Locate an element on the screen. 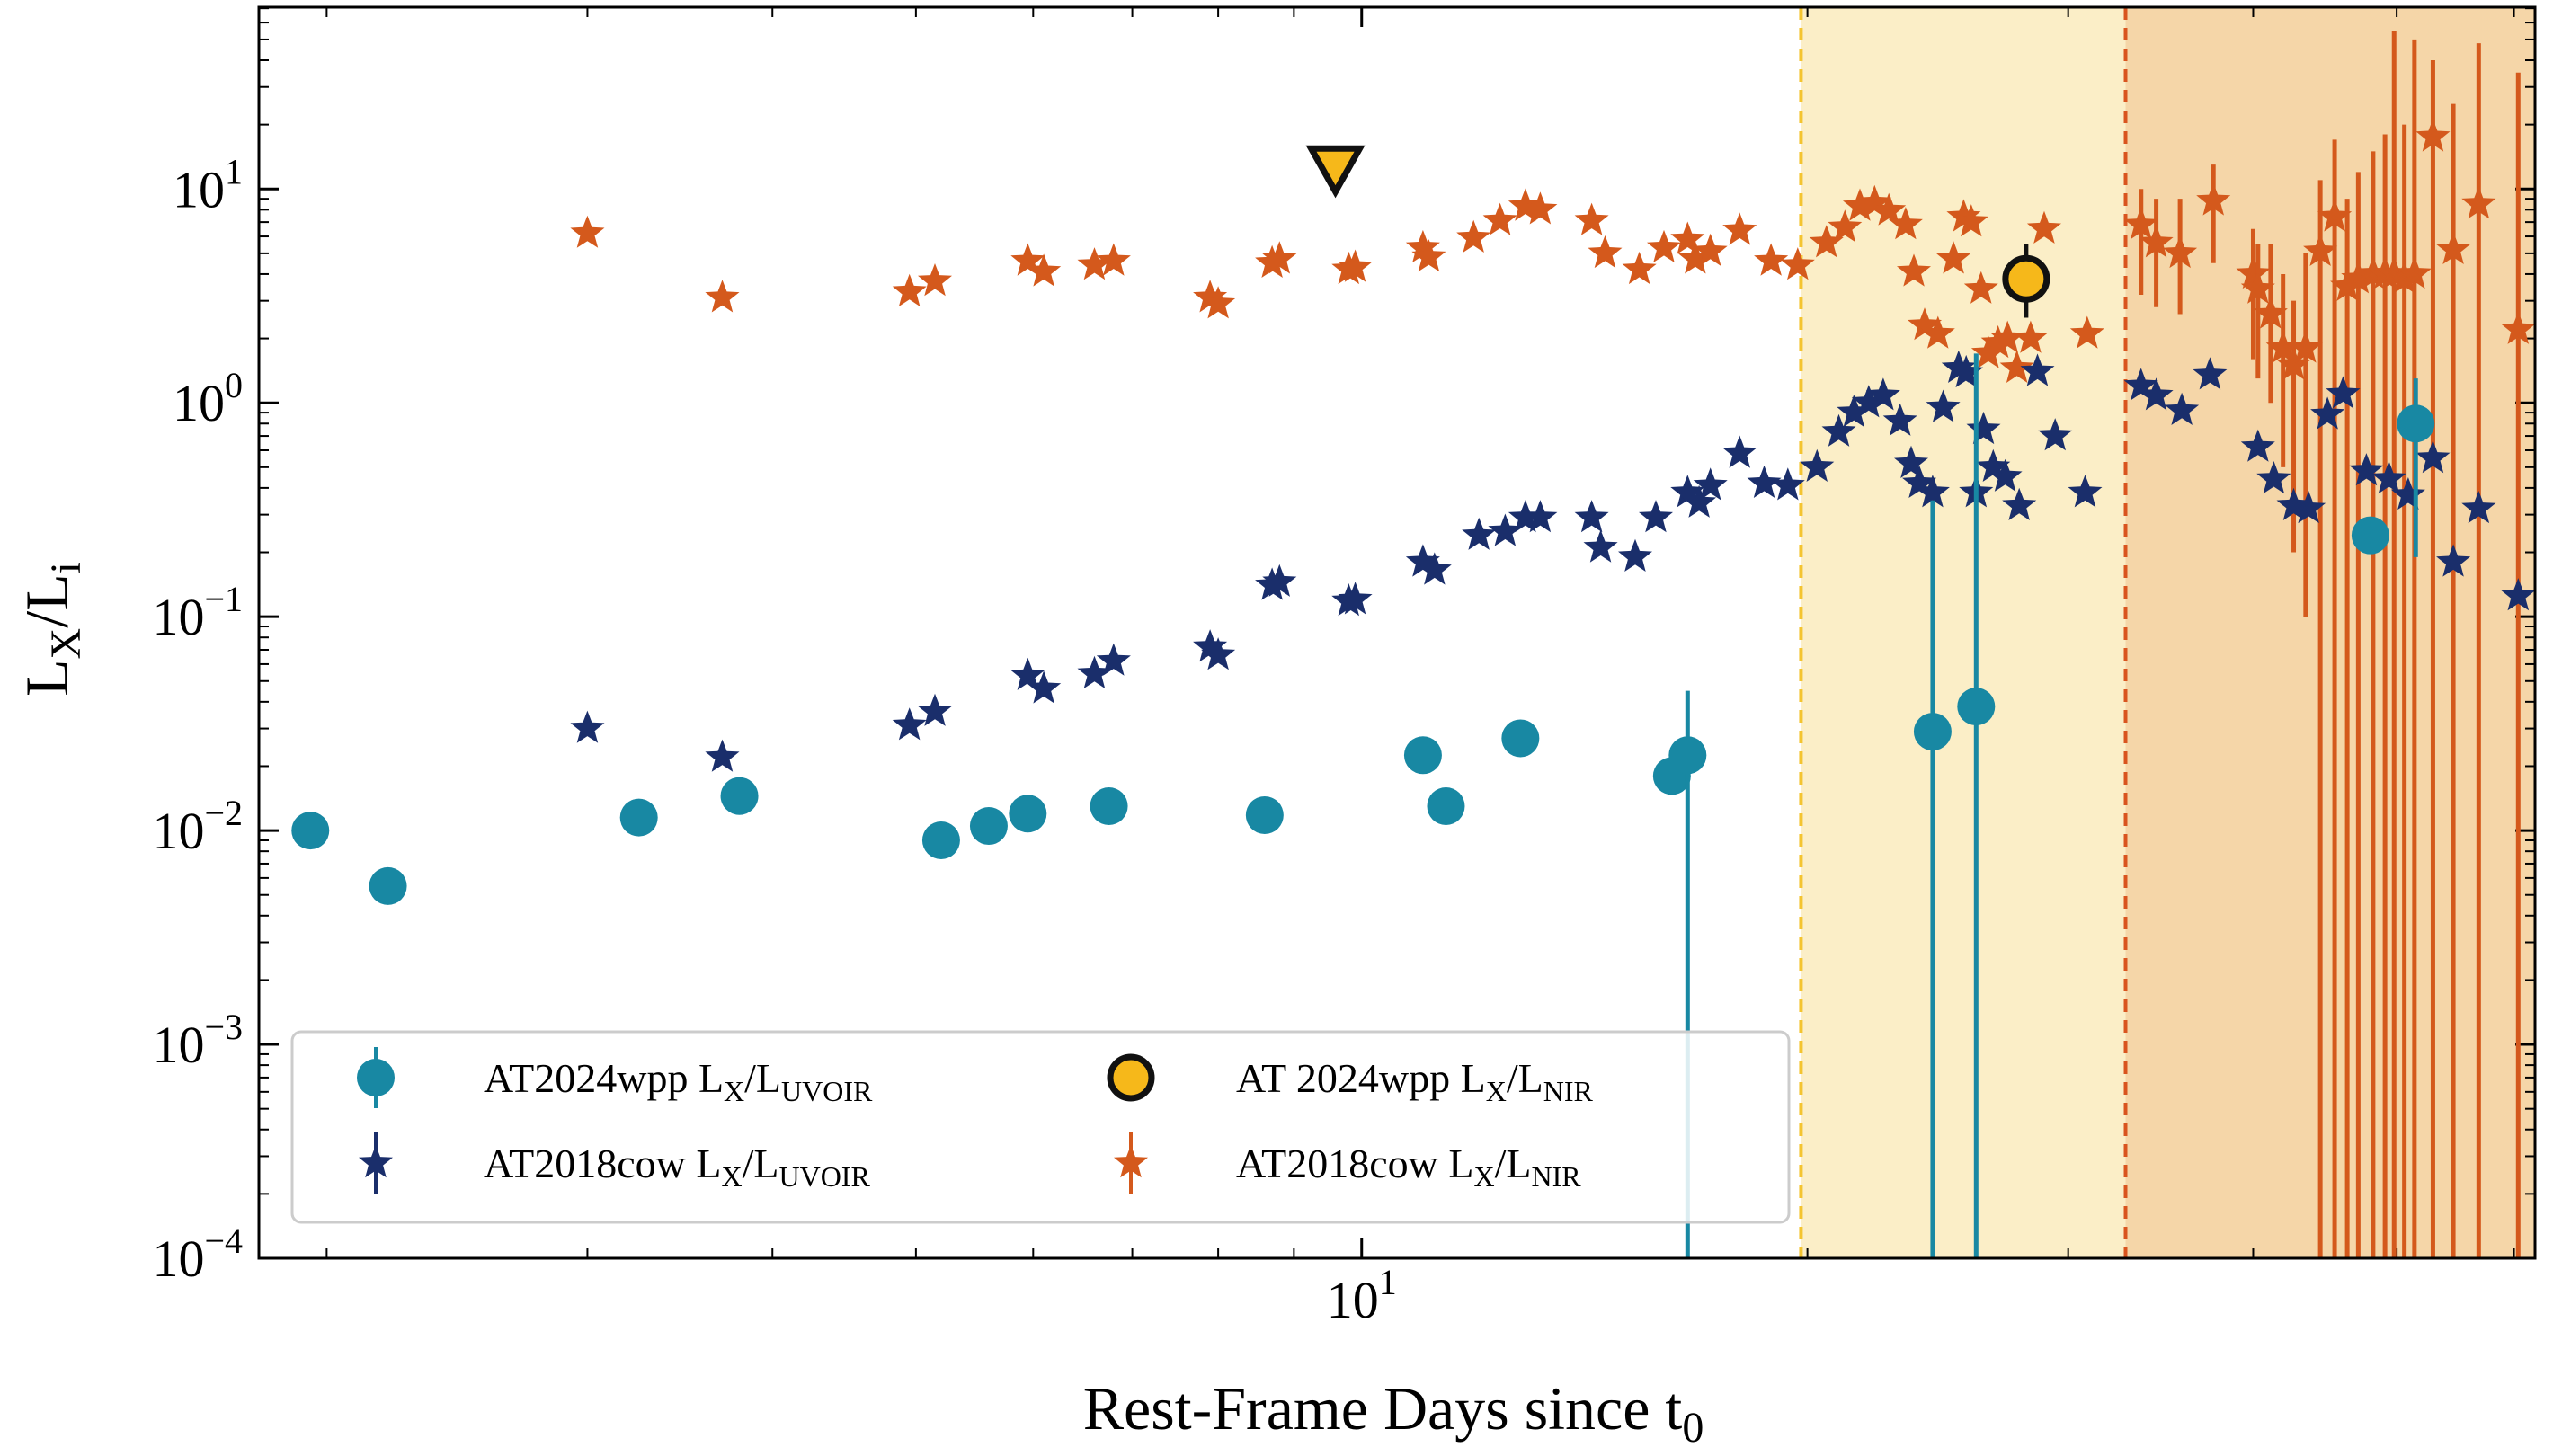  legend-entry-wpp-uvoir: AT2024wpp LX/LUVOIR is located at coordinates (615, 1078).